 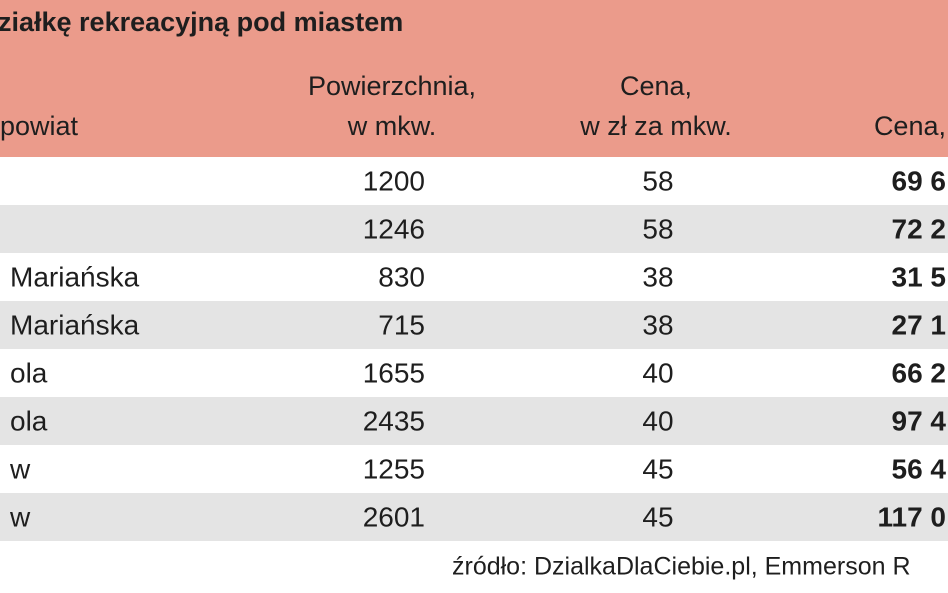 What do you see at coordinates (394, 468) in the screenshot?
I see `cell: 1255` at bounding box center [394, 468].